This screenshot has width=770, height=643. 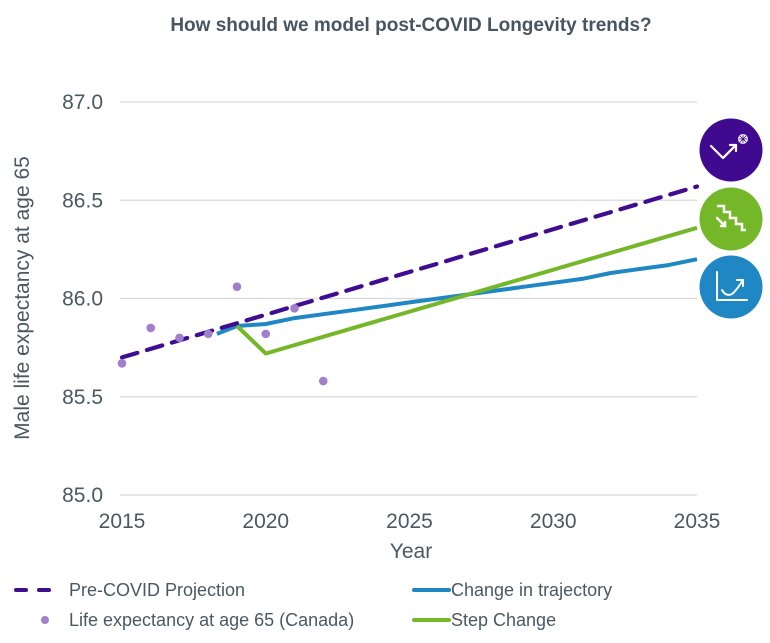 I want to click on rising-curve-chart-icon, so click(x=732, y=286).